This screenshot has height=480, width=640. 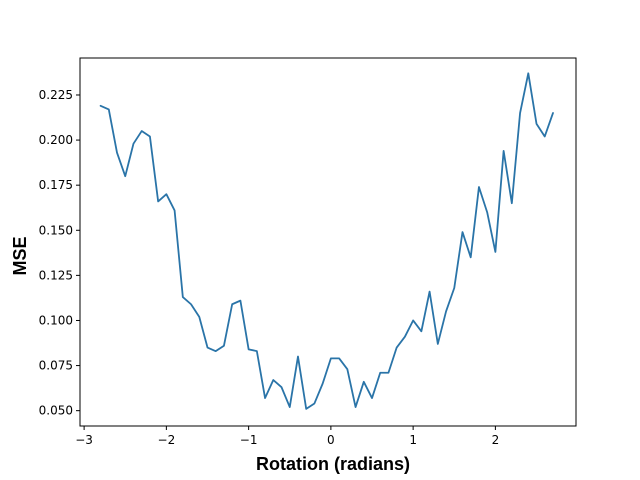 I want to click on x-tick-label: 2, so click(x=496, y=440).